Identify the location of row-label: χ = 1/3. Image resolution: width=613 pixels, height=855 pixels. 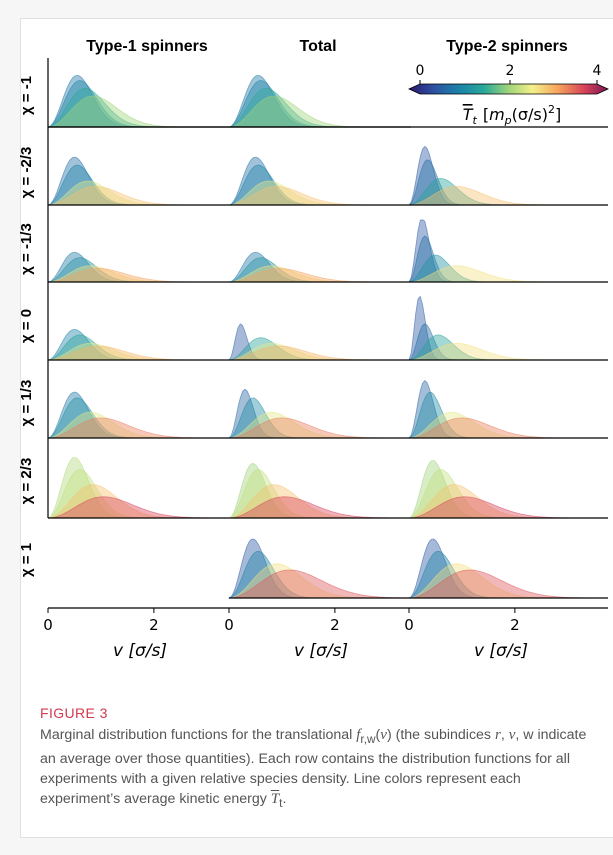
(26, 403).